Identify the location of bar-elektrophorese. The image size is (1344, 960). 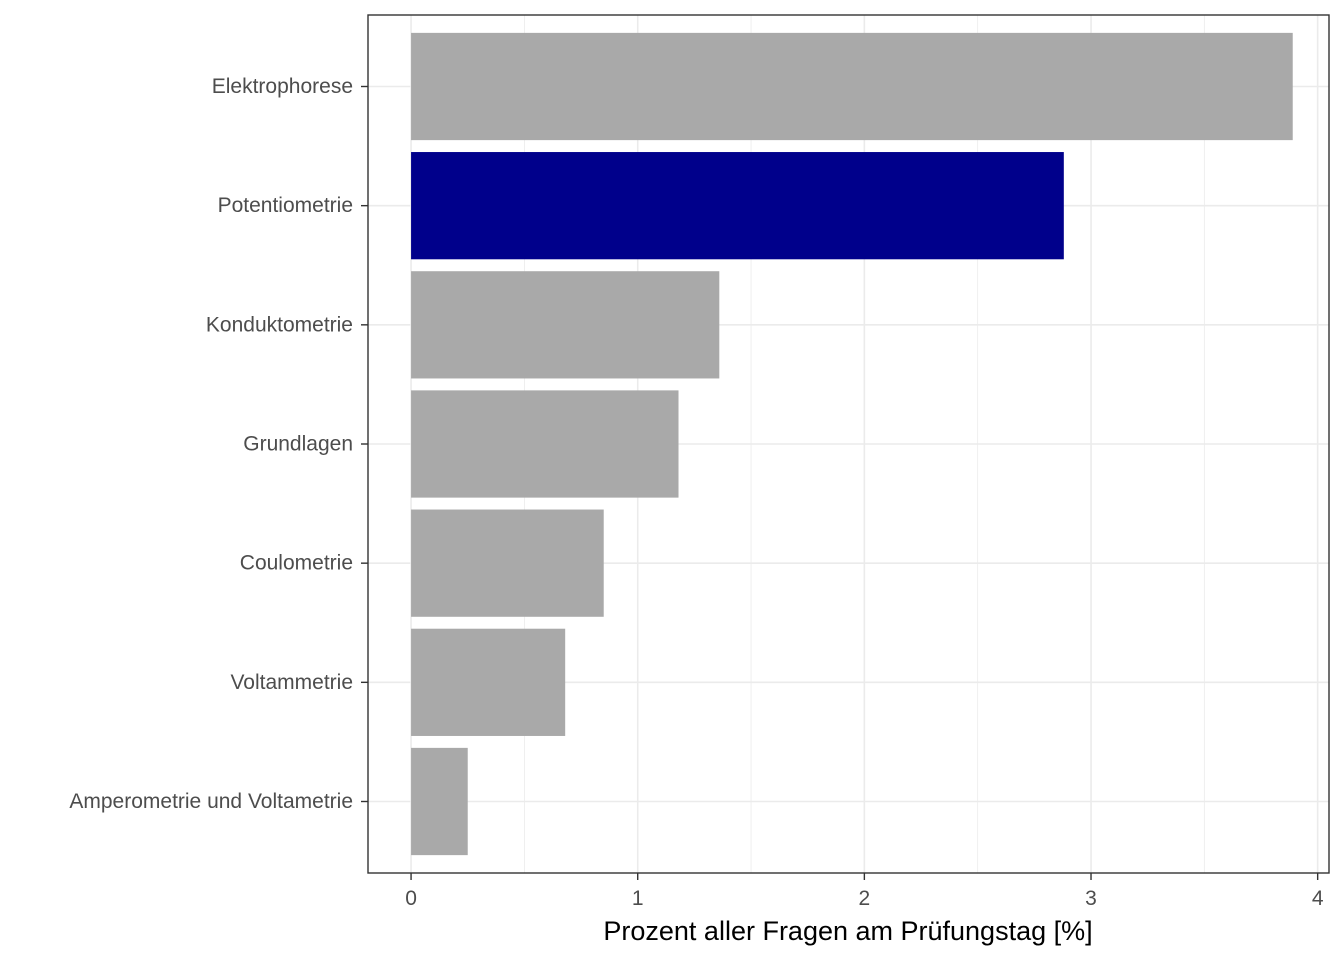
(852, 86).